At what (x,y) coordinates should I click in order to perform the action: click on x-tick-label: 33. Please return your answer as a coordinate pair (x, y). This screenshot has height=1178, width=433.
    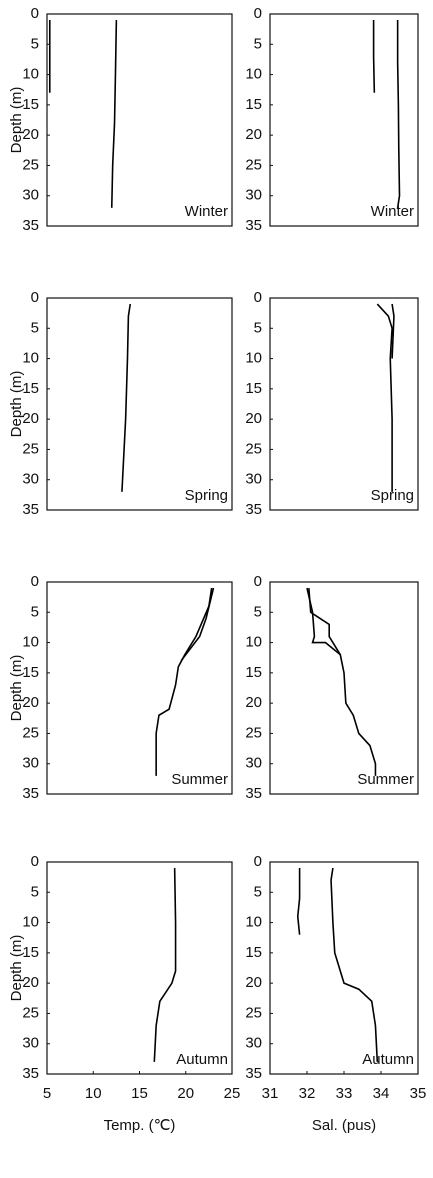
    Looking at the image, I should click on (344, 1093).